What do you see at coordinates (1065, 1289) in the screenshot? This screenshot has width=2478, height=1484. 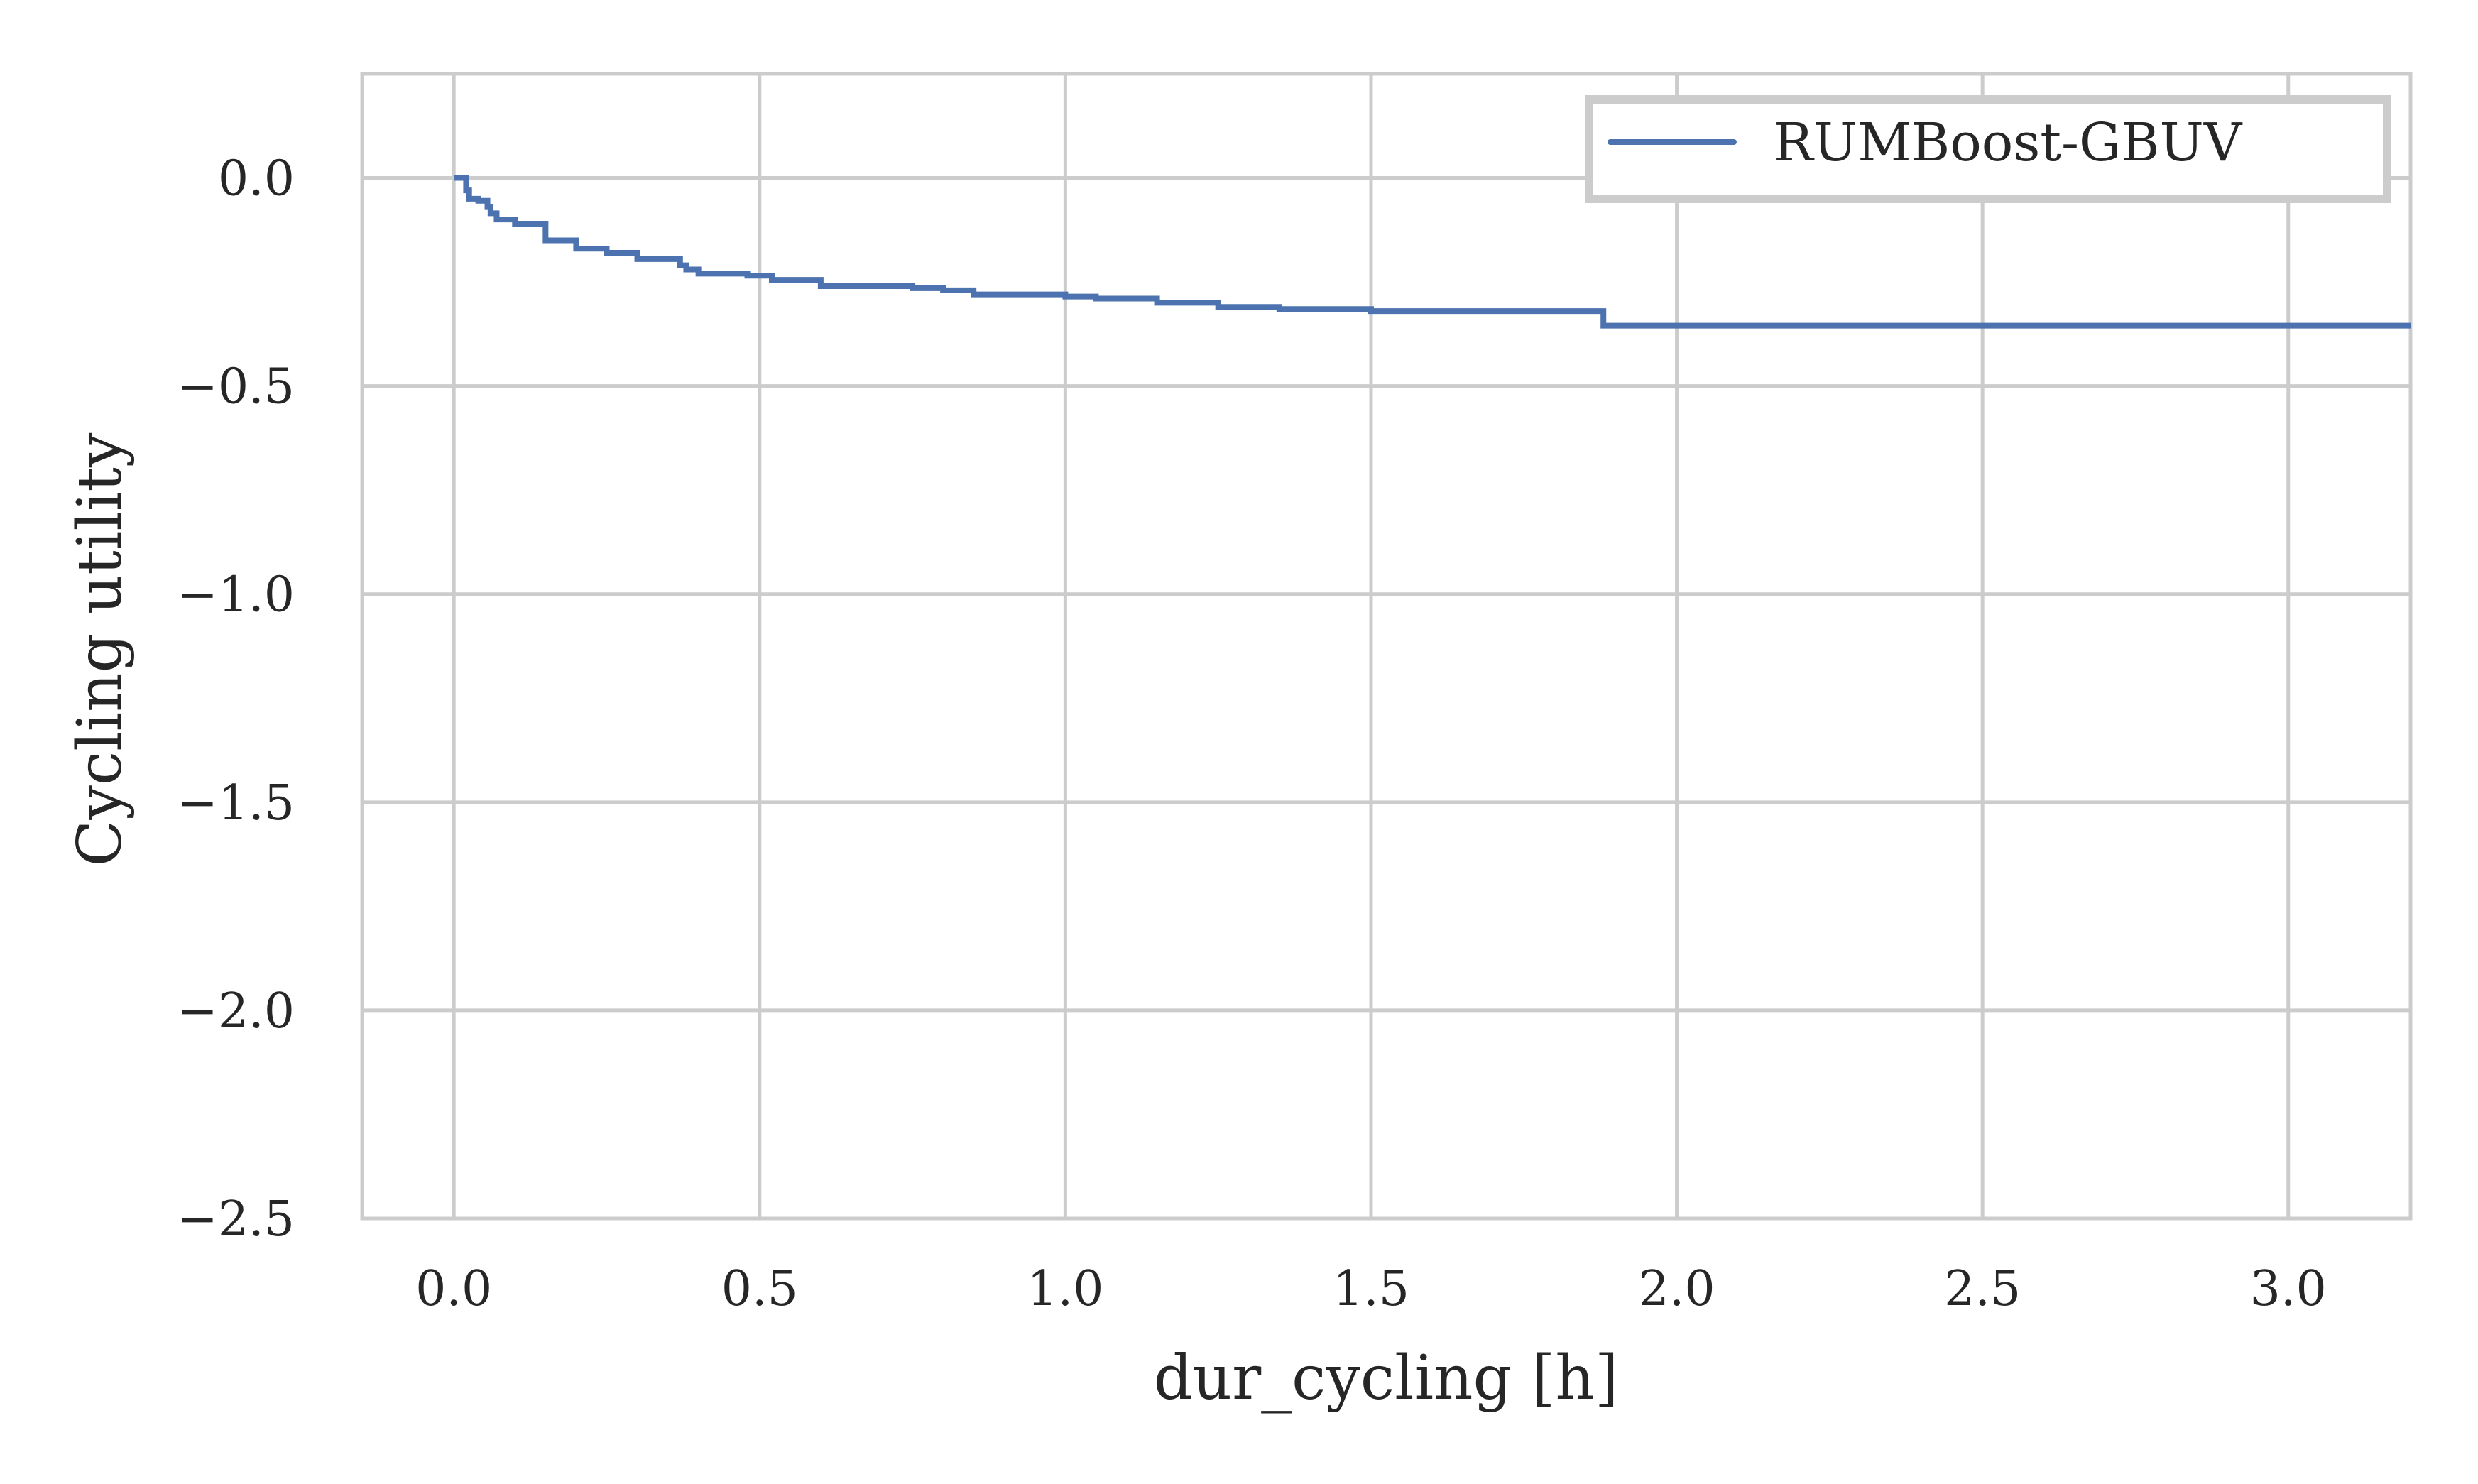 I see `x-tick-label: 1.0` at bounding box center [1065, 1289].